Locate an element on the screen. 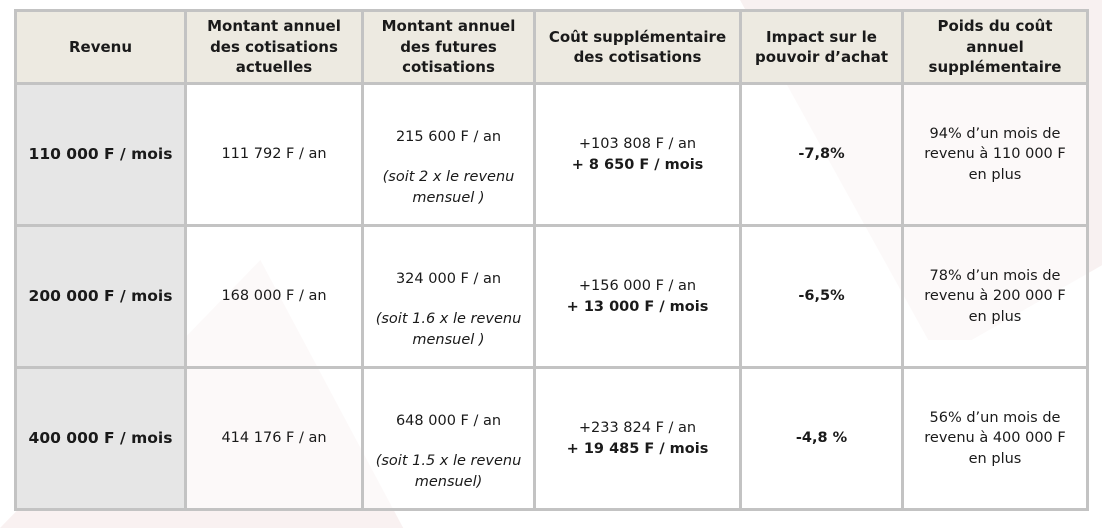 The image size is (1102, 528). header-future-contributions: Montant annuel des futures cotisations is located at coordinates (448, 47).